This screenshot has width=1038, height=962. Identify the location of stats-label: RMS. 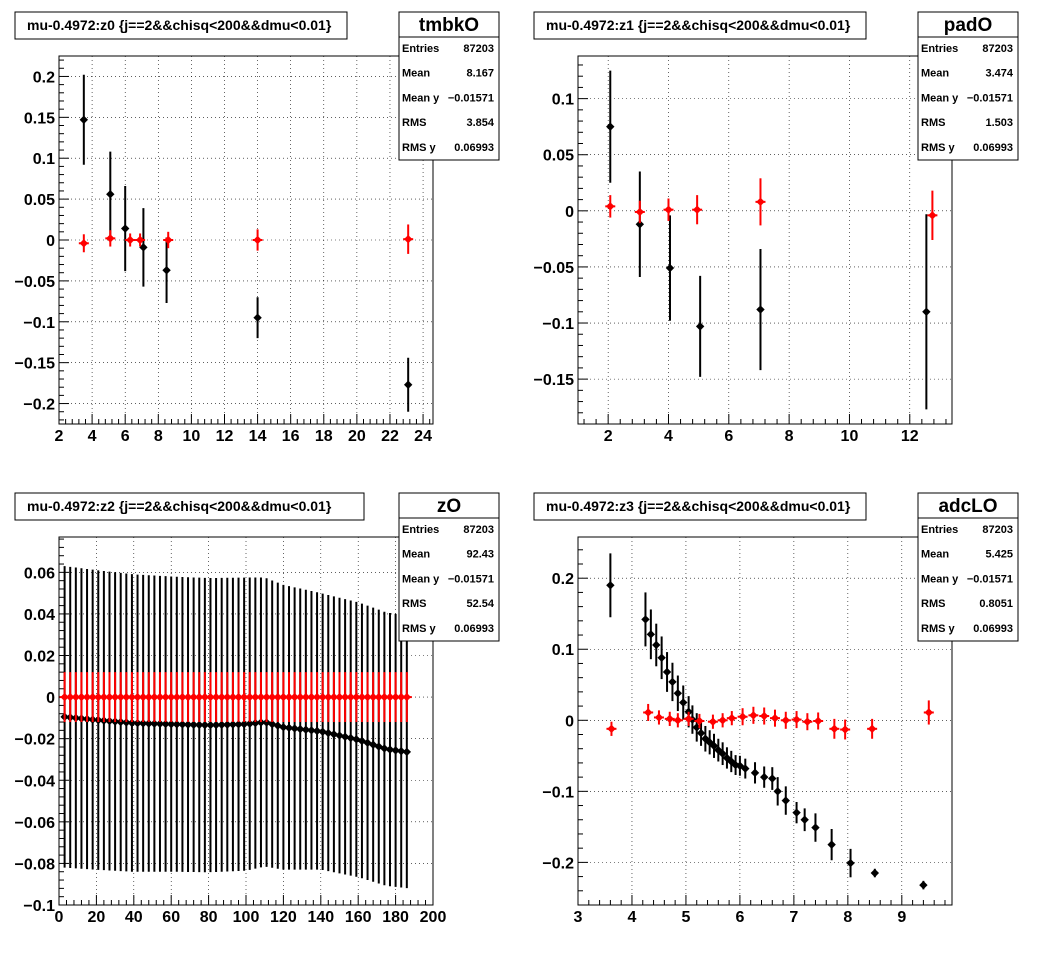
(933, 123).